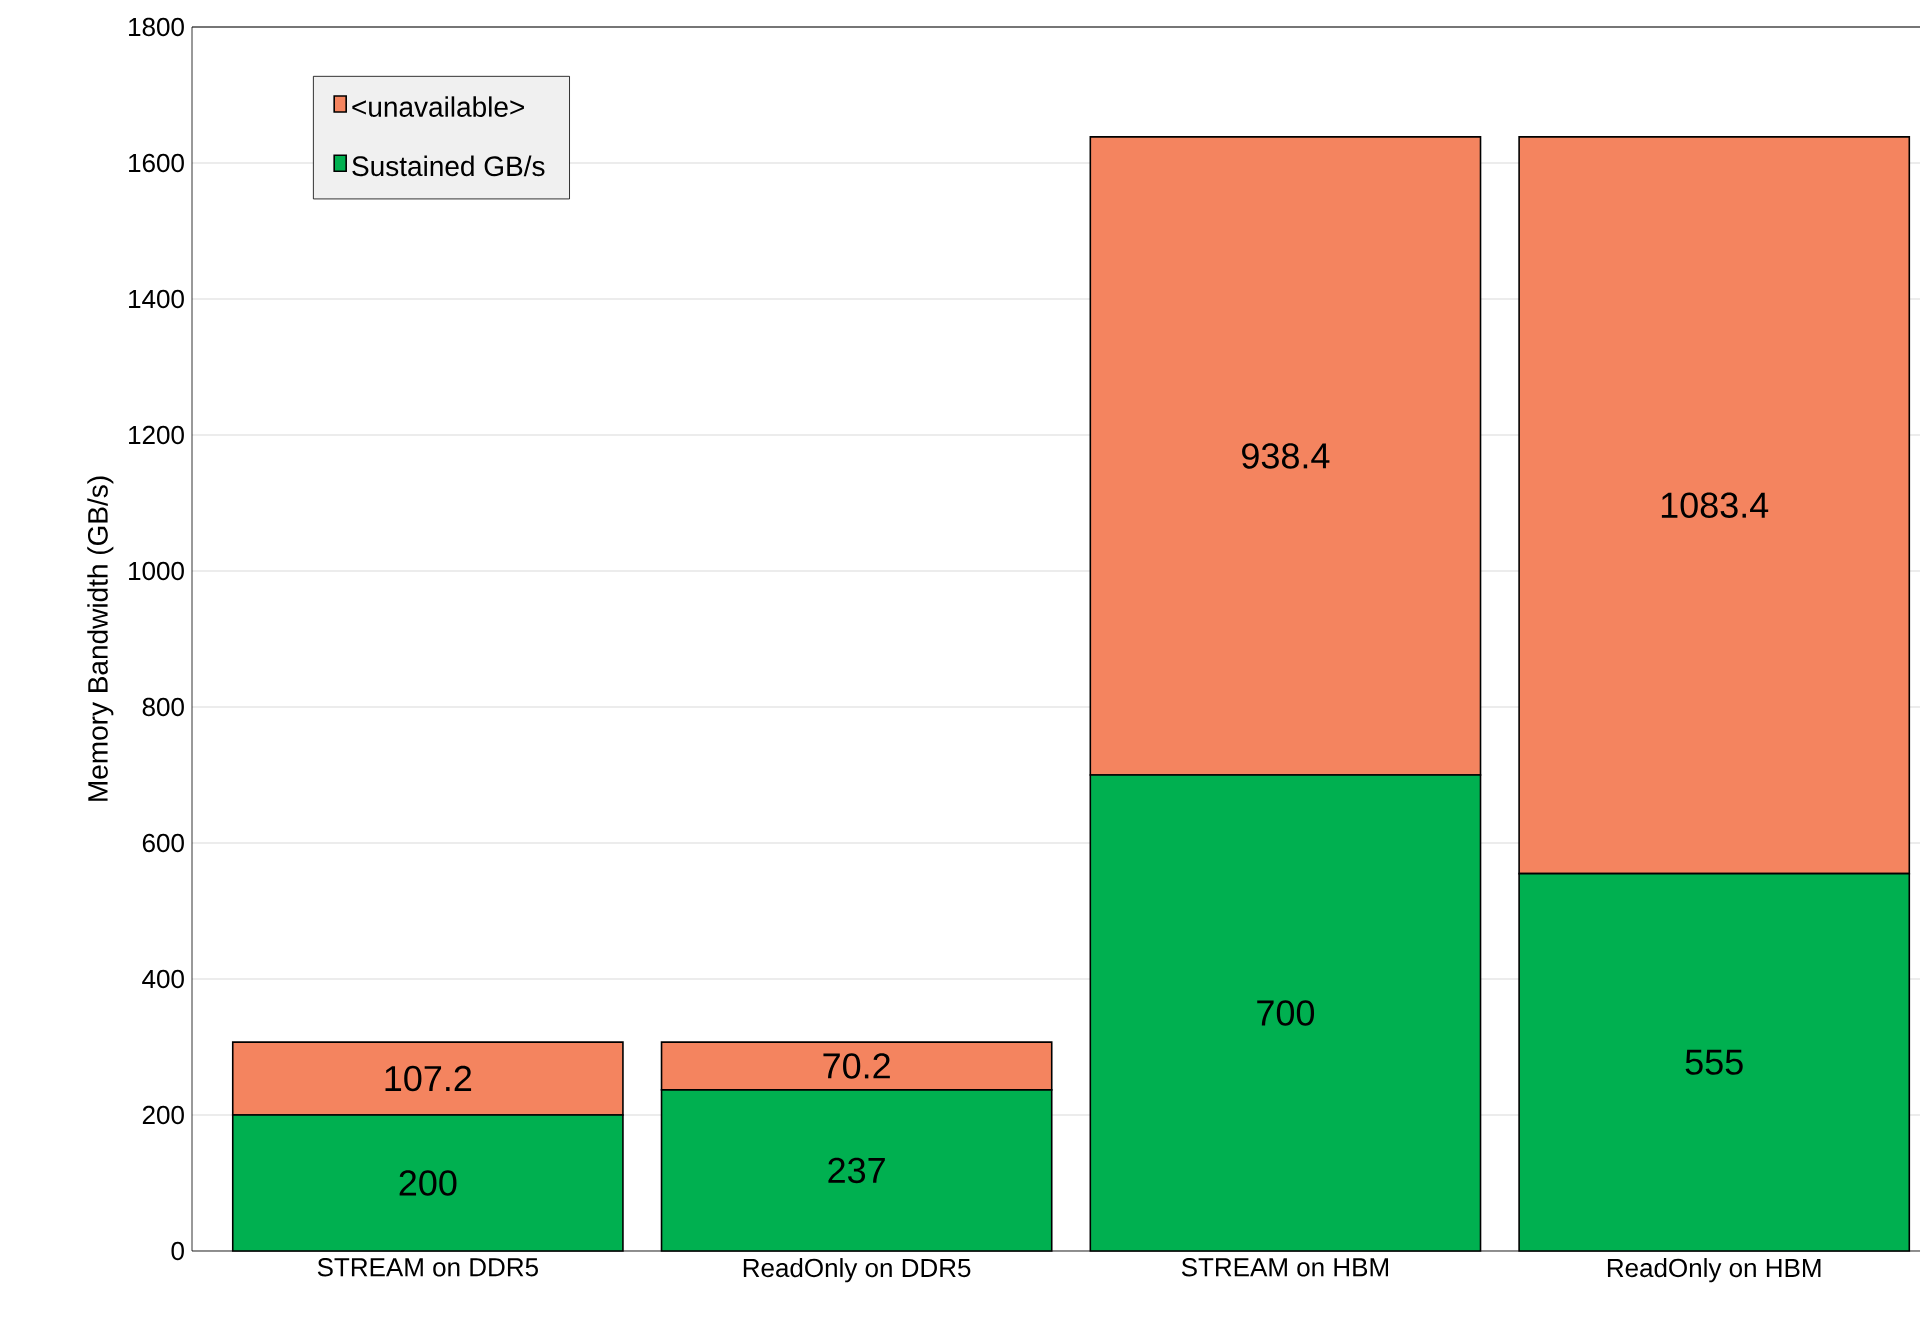  What do you see at coordinates (857, 1270) in the screenshot?
I see `x-tick-label: ReadOnly on DDR5` at bounding box center [857, 1270].